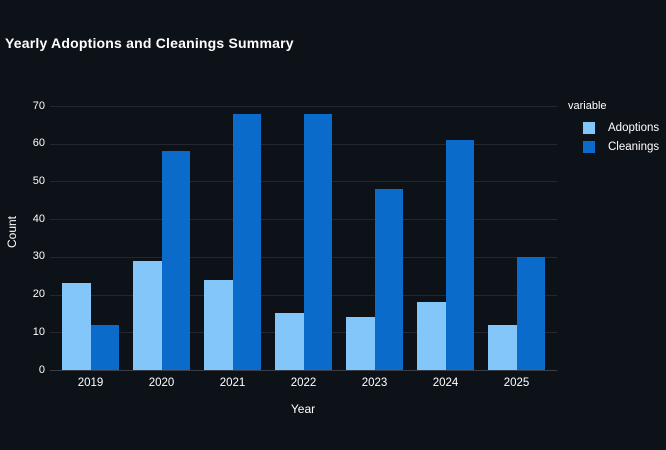  I want to click on legend: variable Adoptions Cleanings, so click(613, 128).